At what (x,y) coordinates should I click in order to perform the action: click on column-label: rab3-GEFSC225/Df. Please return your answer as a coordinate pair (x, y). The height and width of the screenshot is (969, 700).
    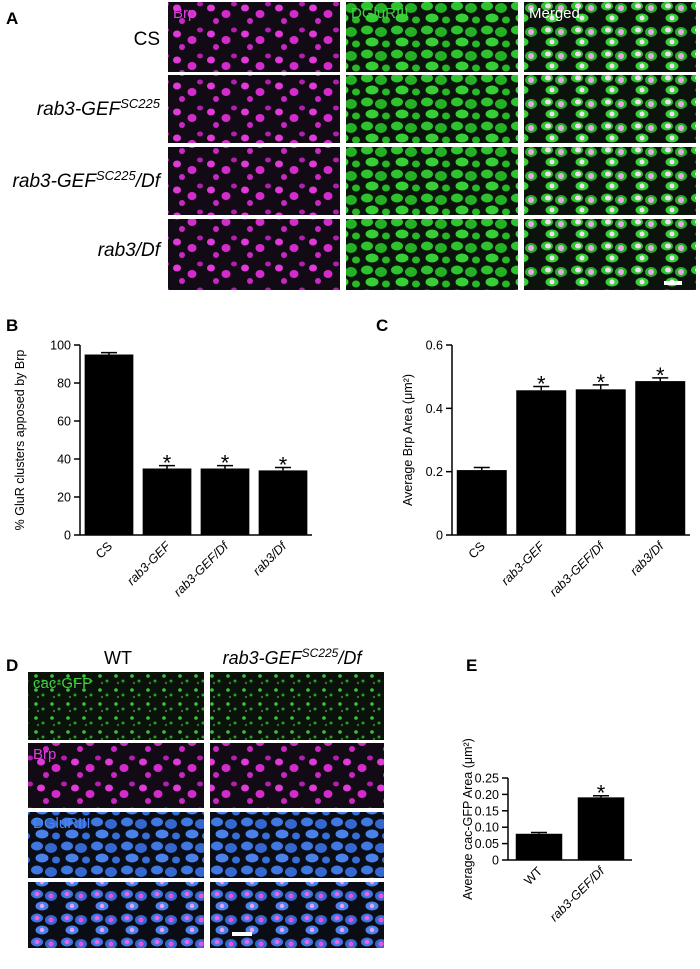
    Looking at the image, I should click on (293, 657).